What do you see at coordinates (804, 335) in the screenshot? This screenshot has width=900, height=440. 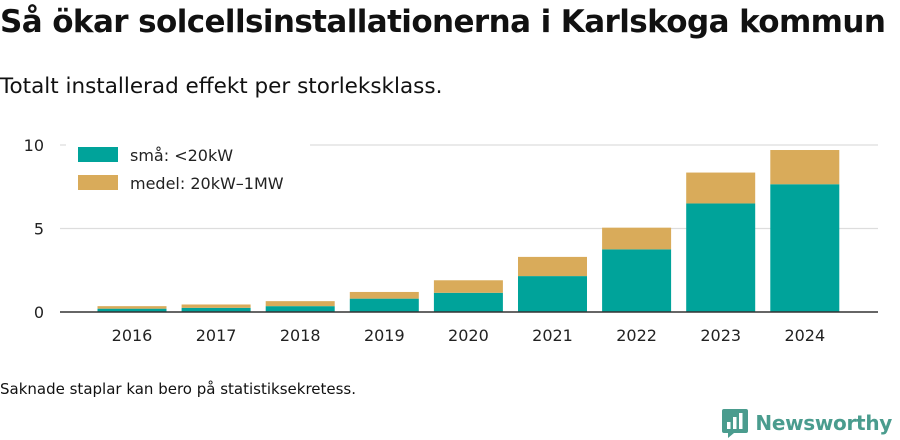 I see `x-tick-label: 2024` at bounding box center [804, 335].